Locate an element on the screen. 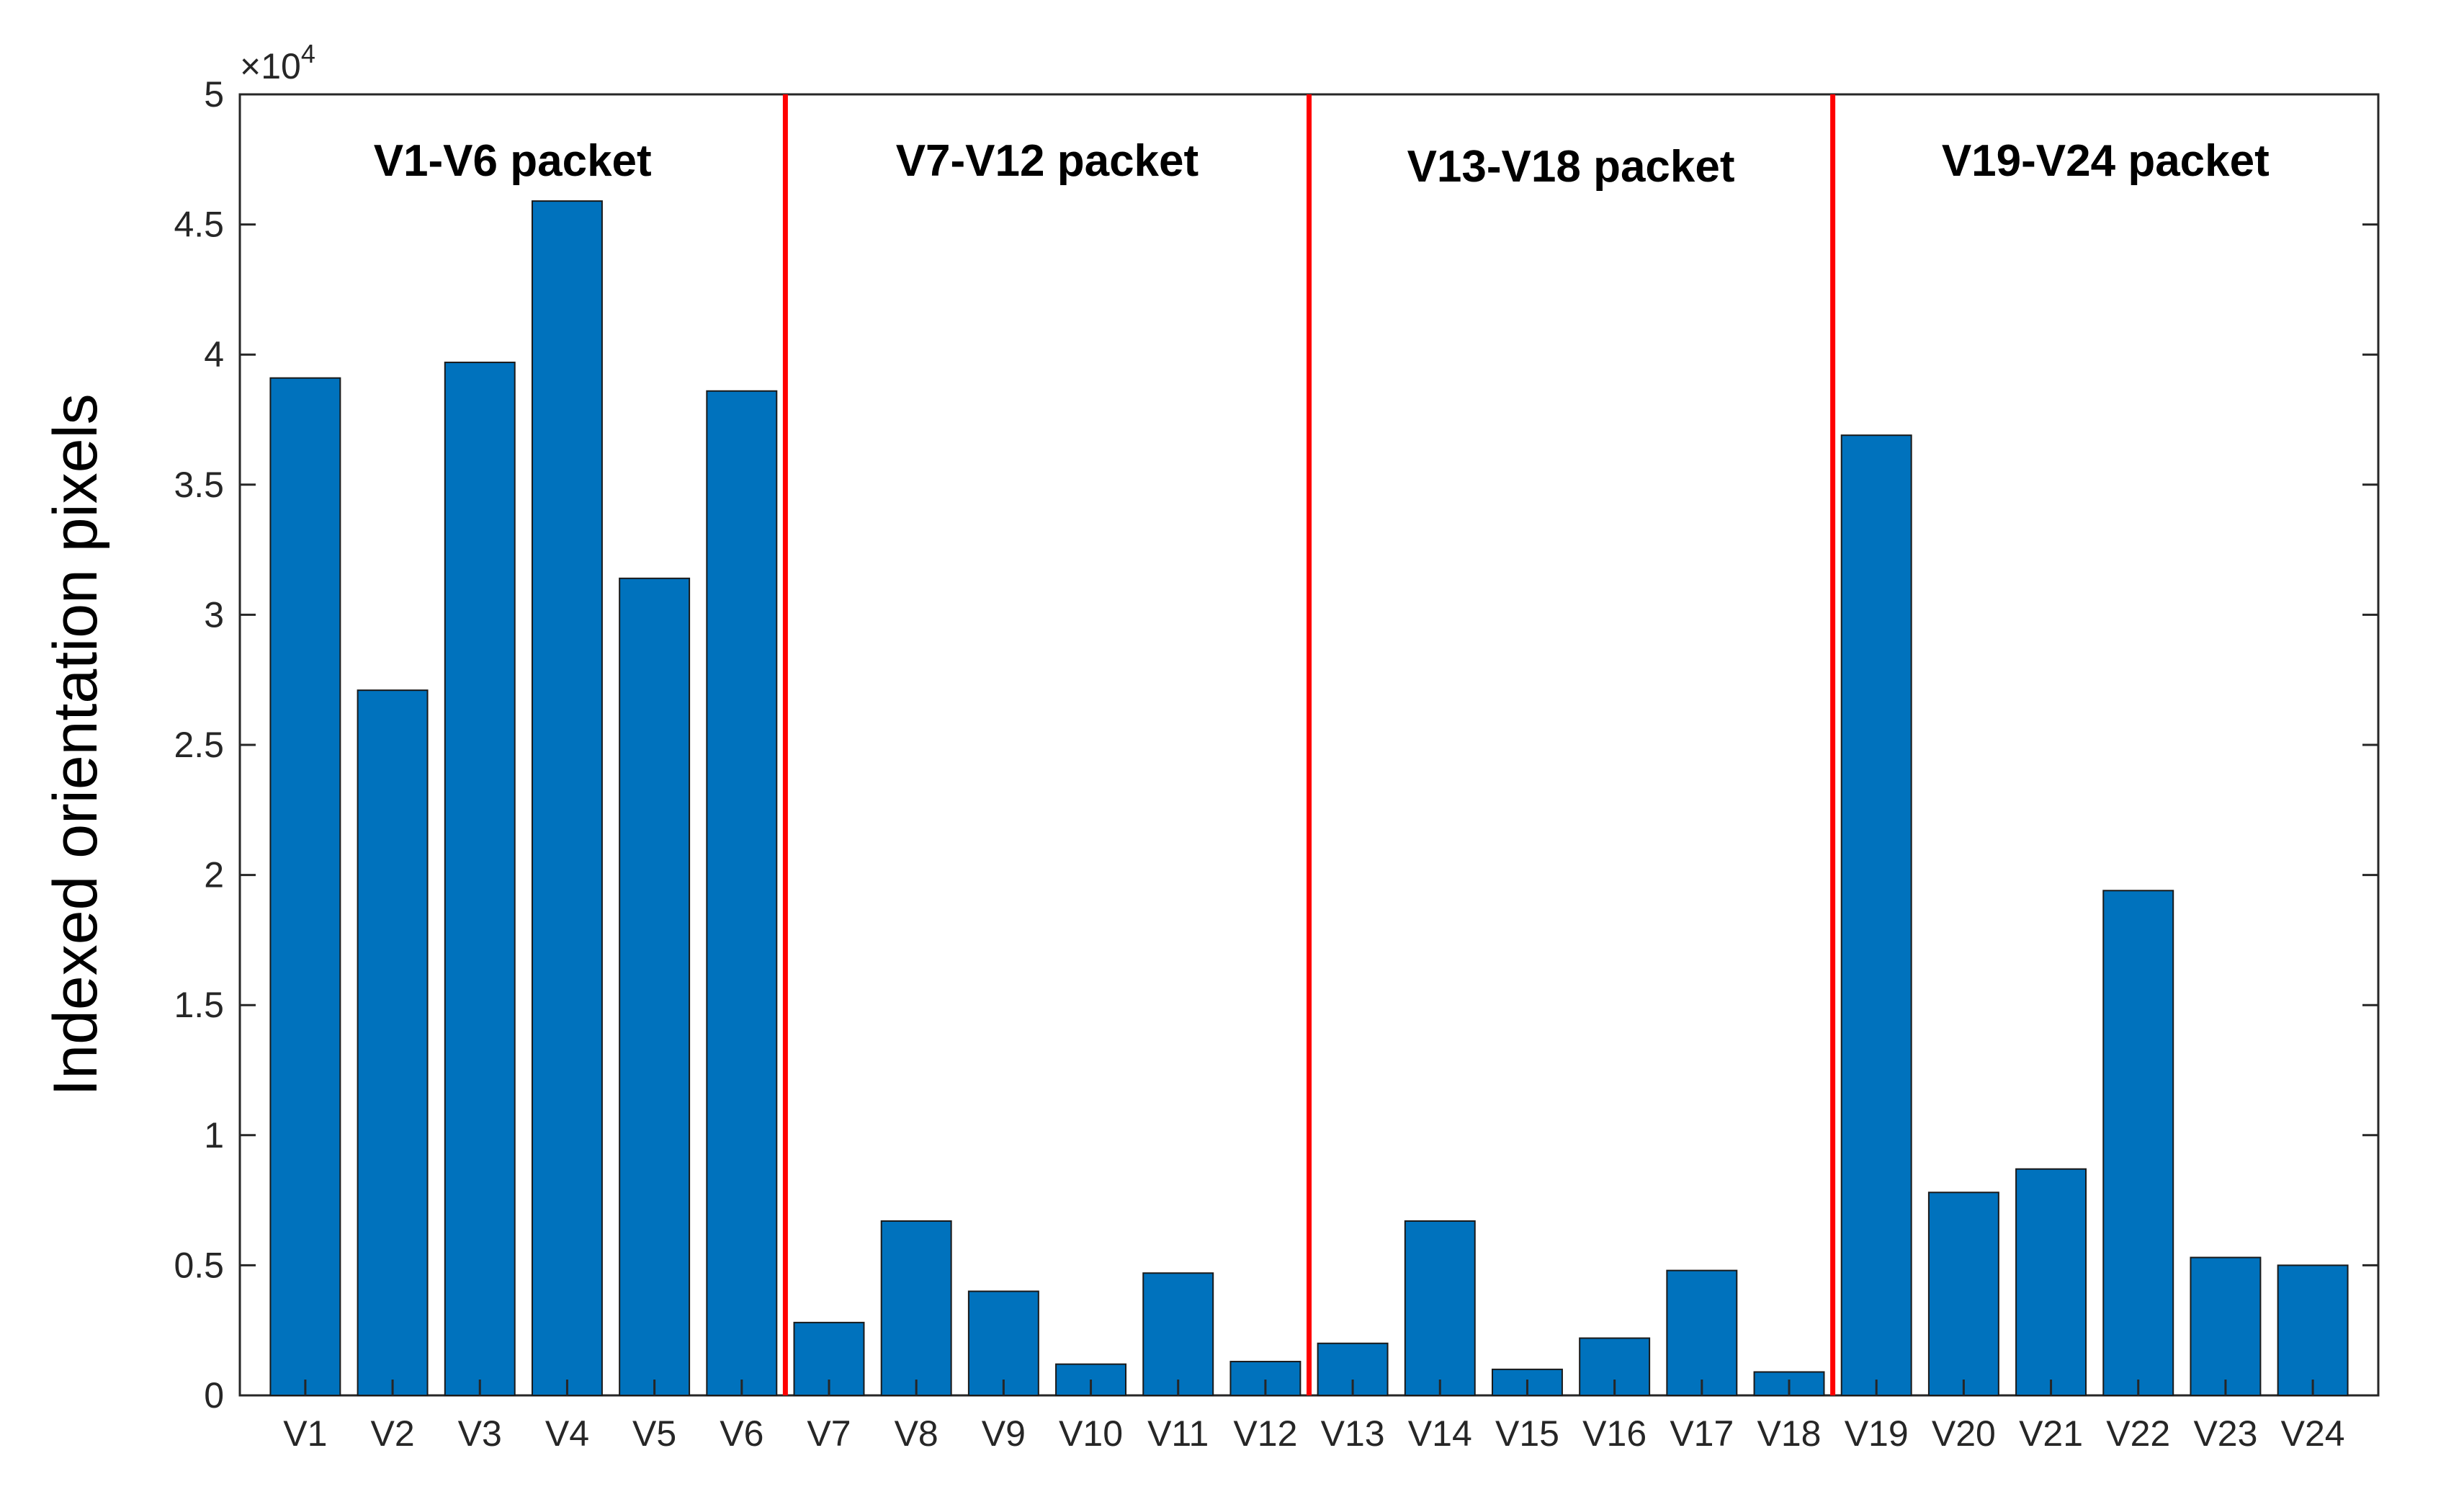 The image size is (2464, 1502). bar-v3 is located at coordinates (480, 879).